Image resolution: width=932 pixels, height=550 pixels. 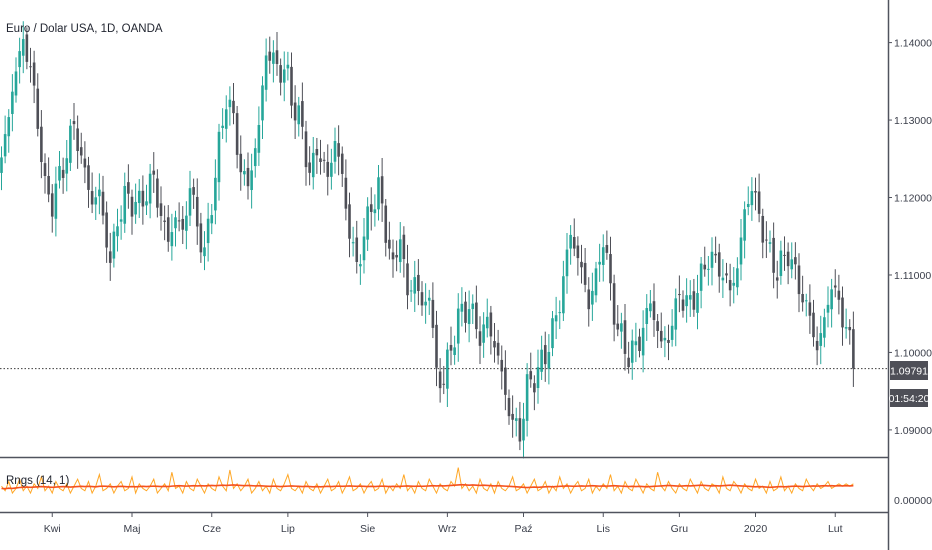 I want to click on y-tick-label: 1.14000, so click(x=913, y=44).